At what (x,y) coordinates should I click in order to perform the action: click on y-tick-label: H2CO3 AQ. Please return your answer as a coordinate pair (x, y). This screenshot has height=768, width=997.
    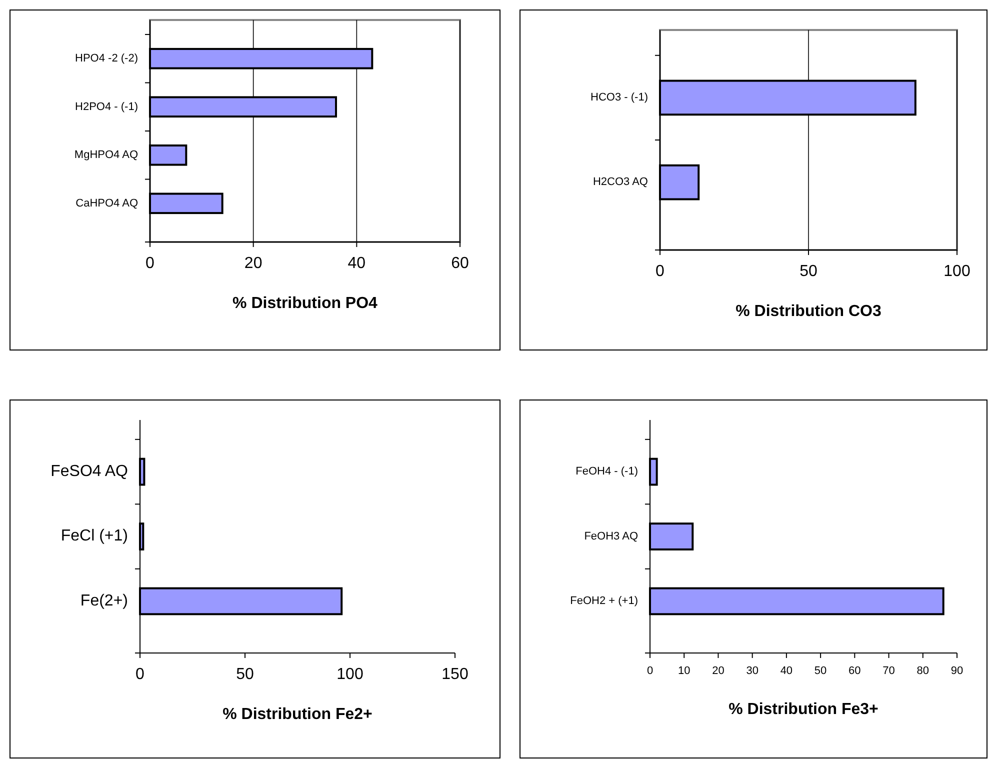
    Looking at the image, I should click on (620, 182).